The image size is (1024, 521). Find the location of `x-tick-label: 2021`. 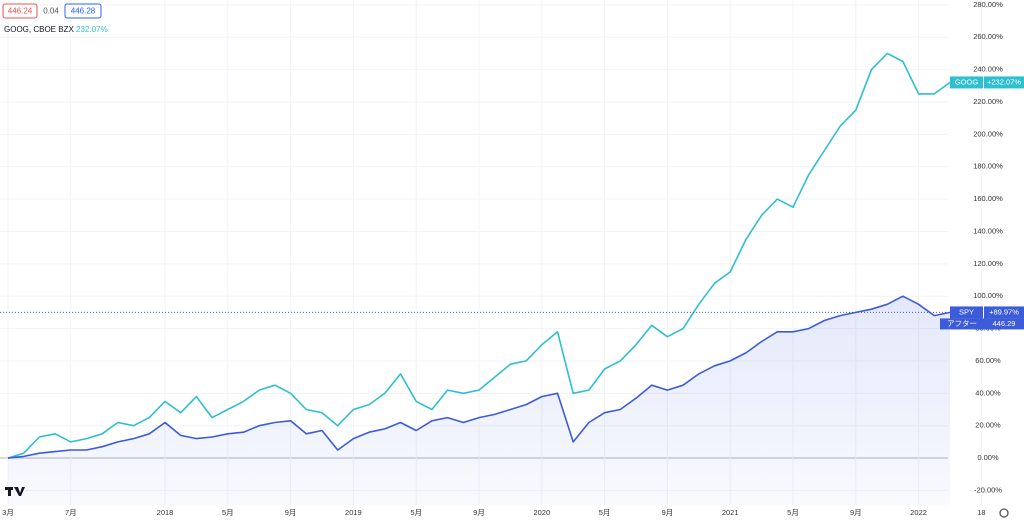

x-tick-label: 2021 is located at coordinates (730, 512).